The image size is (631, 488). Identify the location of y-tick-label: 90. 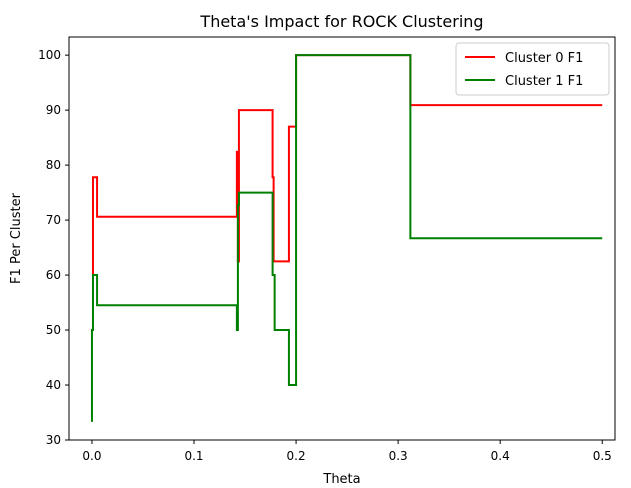
(53, 110).